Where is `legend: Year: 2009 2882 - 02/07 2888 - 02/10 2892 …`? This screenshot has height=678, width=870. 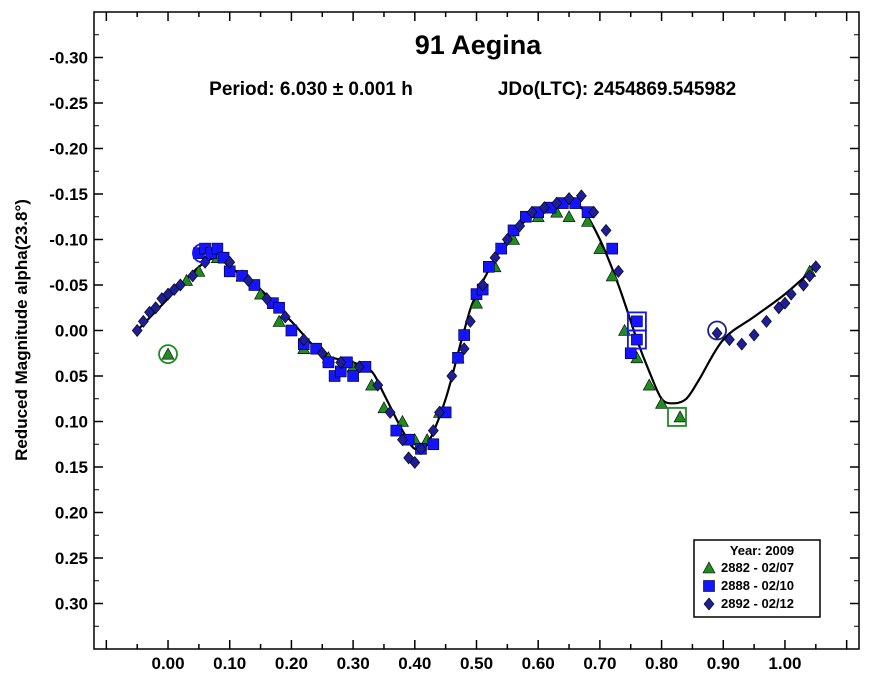
legend: Year: 2009 2882 - 02/07 2888 - 02/10 2892 … is located at coordinates (757, 578).